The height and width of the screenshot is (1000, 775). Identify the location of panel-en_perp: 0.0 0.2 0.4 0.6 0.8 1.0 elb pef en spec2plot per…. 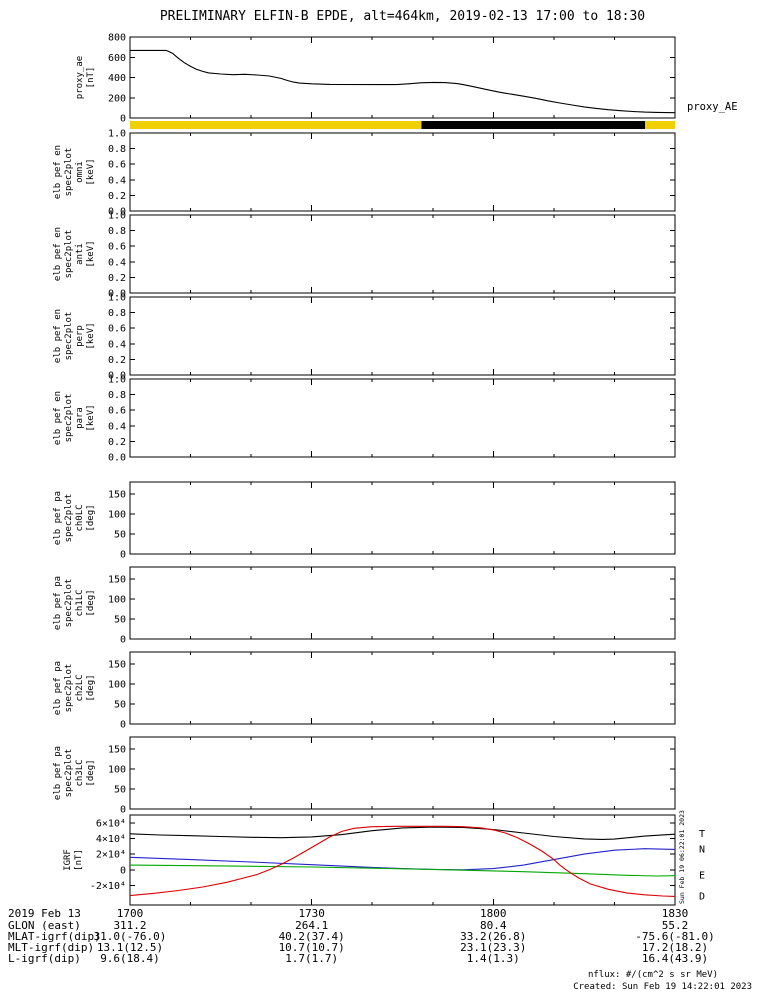
(364, 337).